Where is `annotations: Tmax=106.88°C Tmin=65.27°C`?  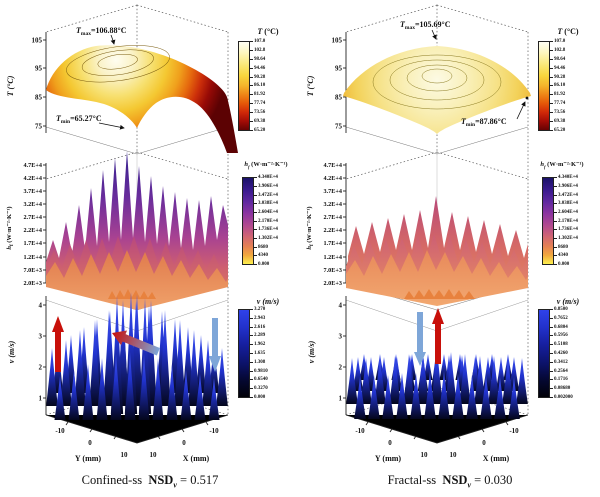
annotations: Tmax=106.88°C Tmin=65.27°C is located at coordinates (91, 78).